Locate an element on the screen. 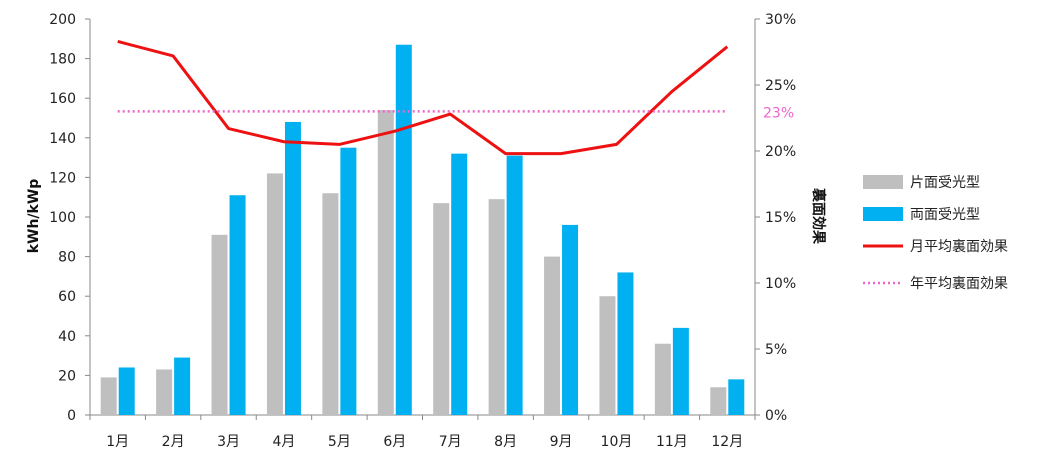  y-right-tick-label: 15% is located at coordinates (780, 218).